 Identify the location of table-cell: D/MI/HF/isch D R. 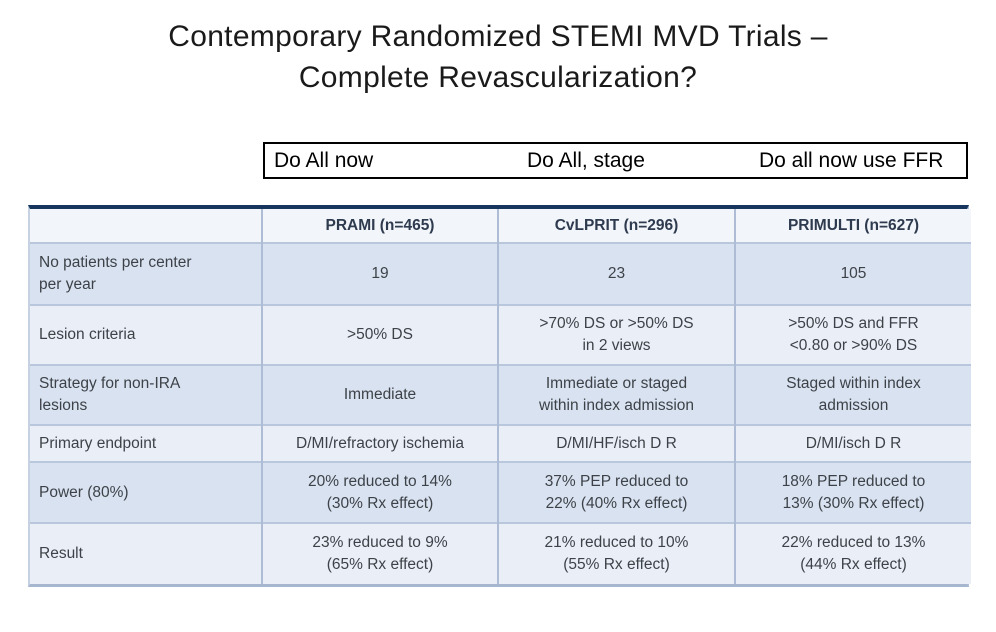
(616, 443).